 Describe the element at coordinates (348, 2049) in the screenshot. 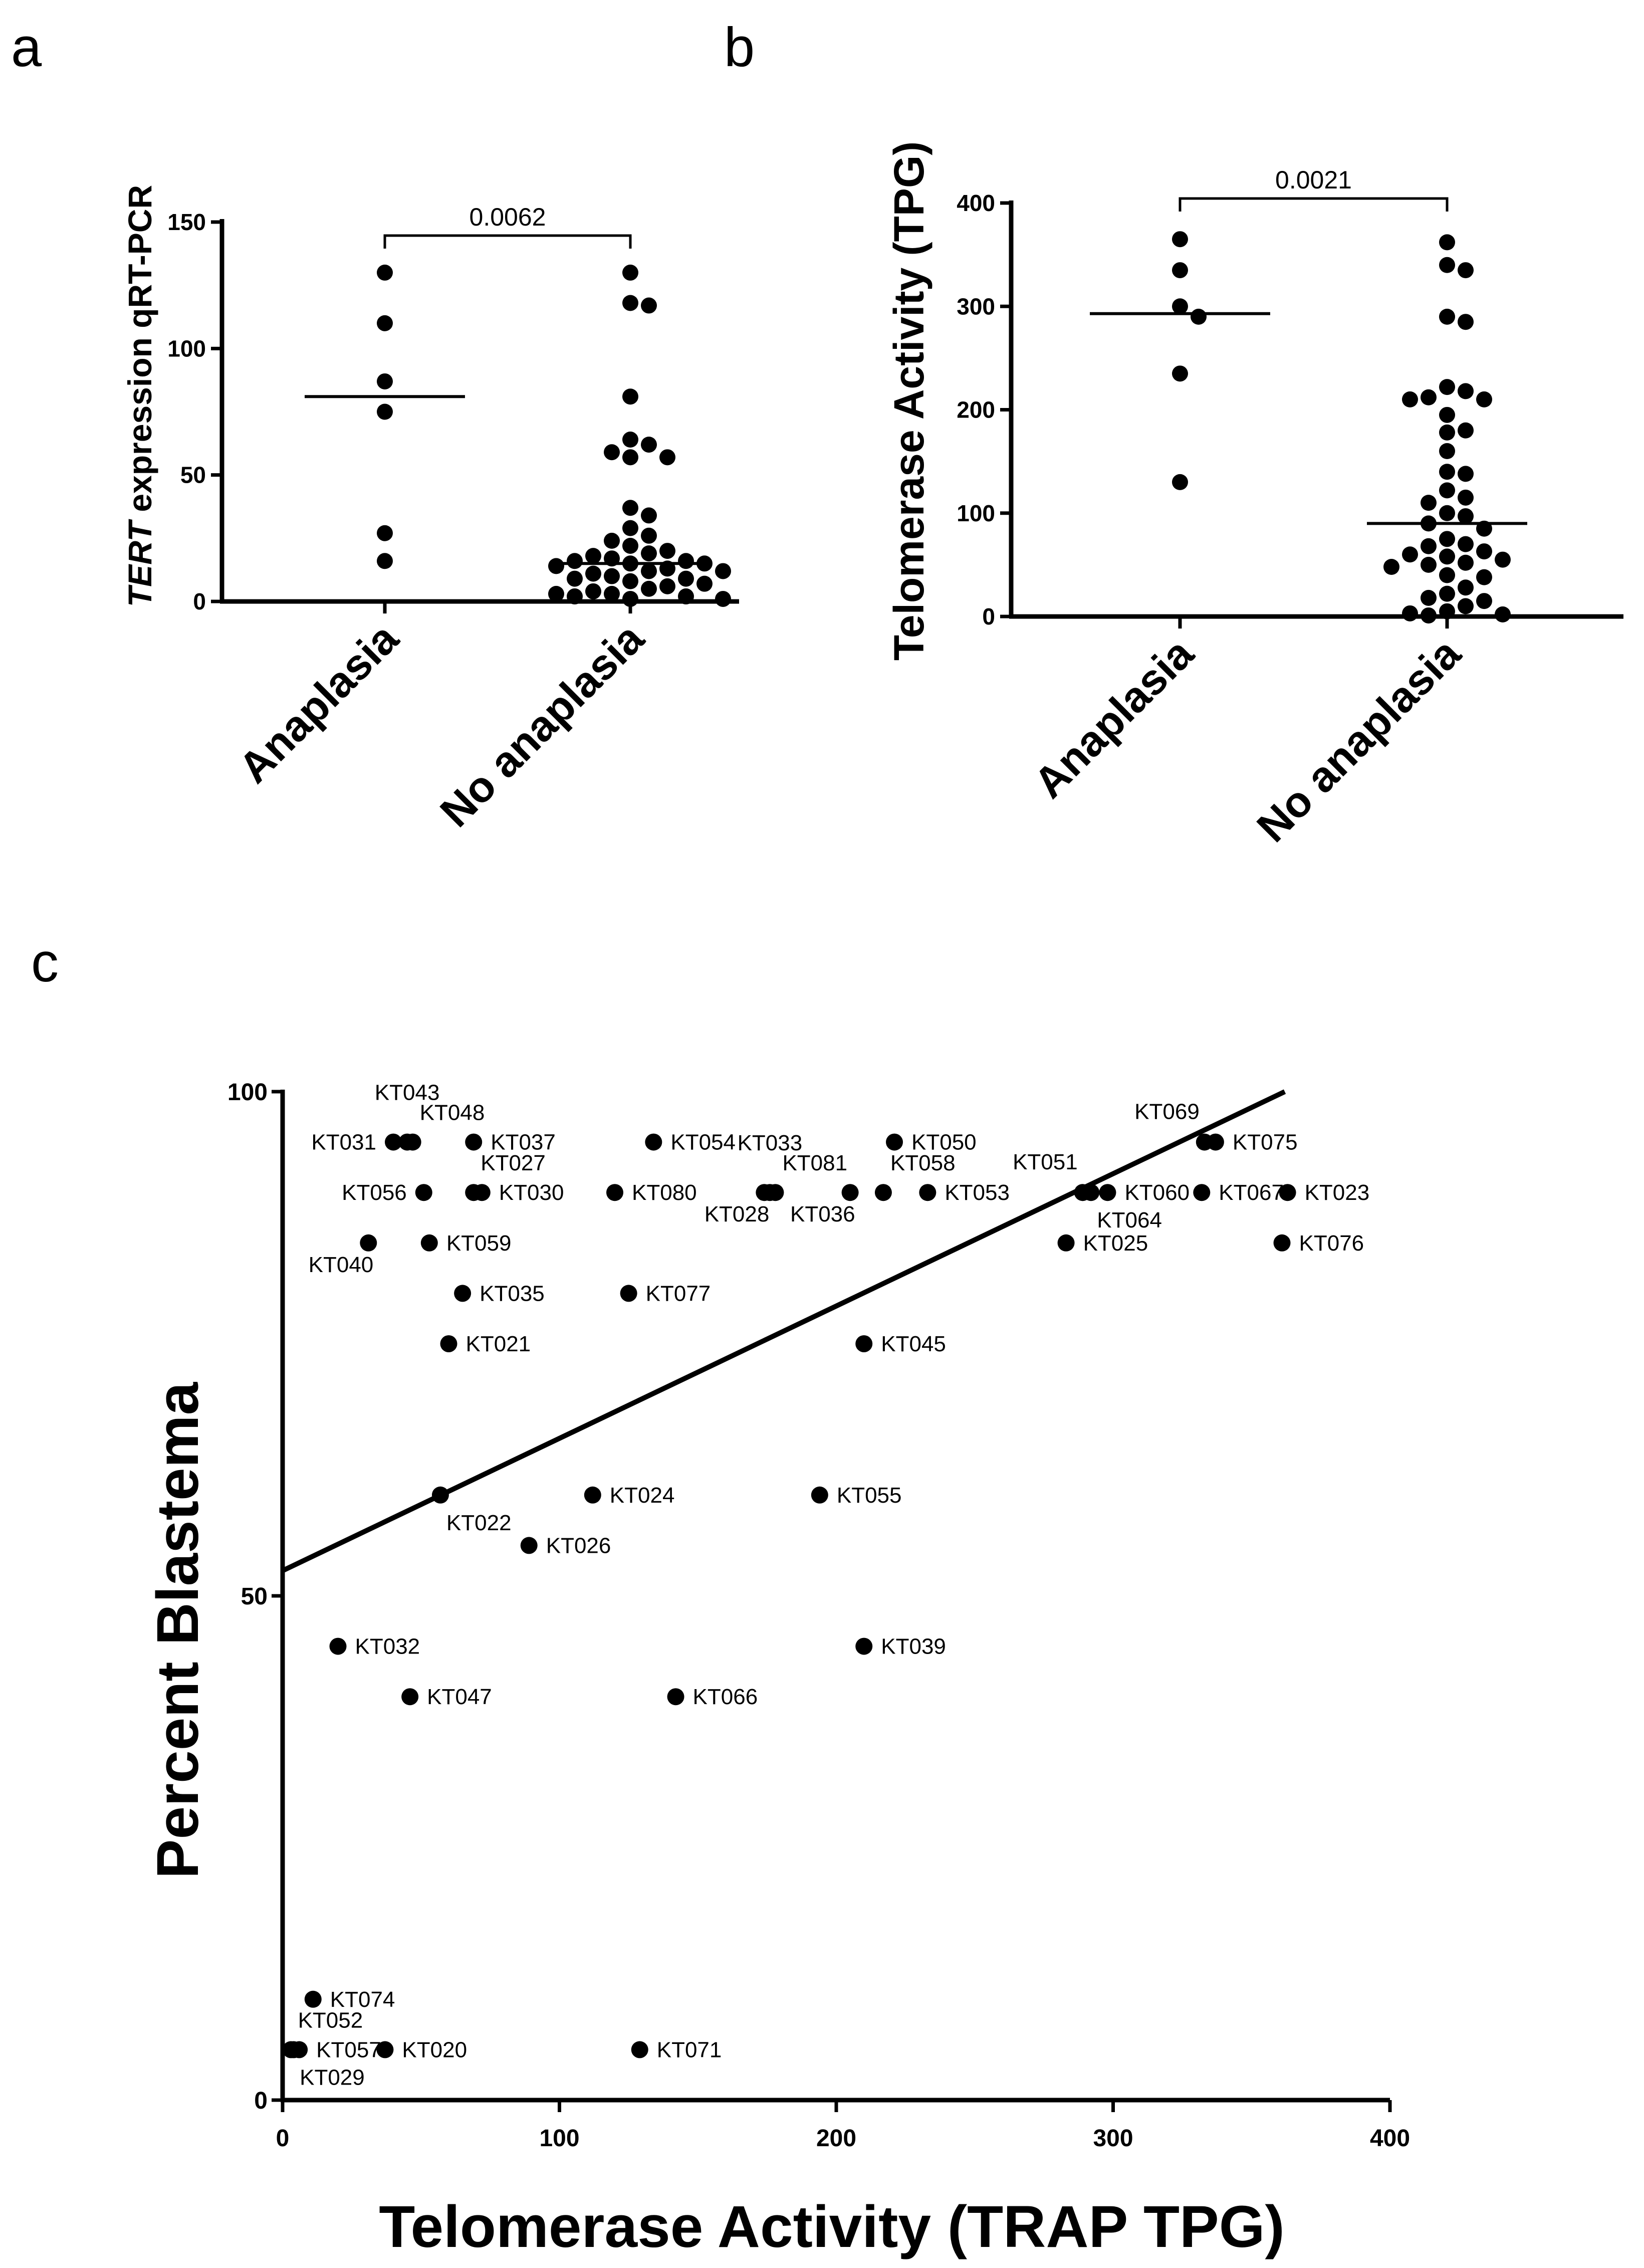

I see `panel-c-point-label: KT057` at that location.